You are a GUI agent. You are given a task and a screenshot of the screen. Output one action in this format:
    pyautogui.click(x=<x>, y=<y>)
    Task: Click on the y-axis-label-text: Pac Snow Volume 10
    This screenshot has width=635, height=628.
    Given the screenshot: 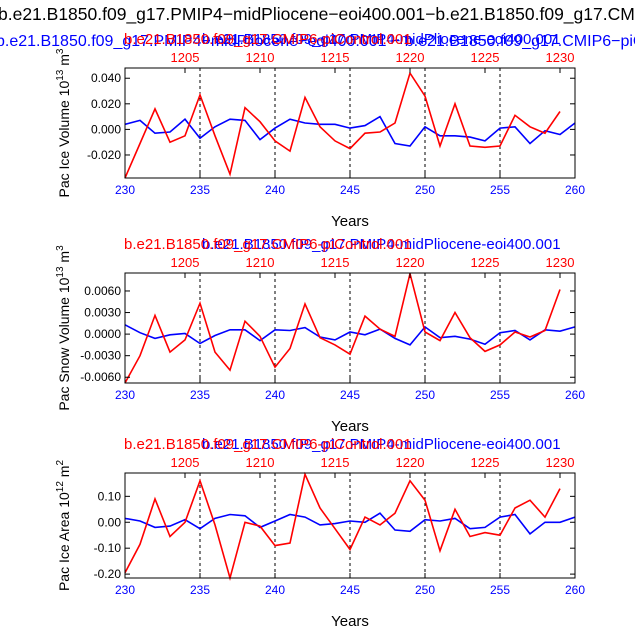 What is the action you would take?
    pyautogui.click(x=64, y=343)
    